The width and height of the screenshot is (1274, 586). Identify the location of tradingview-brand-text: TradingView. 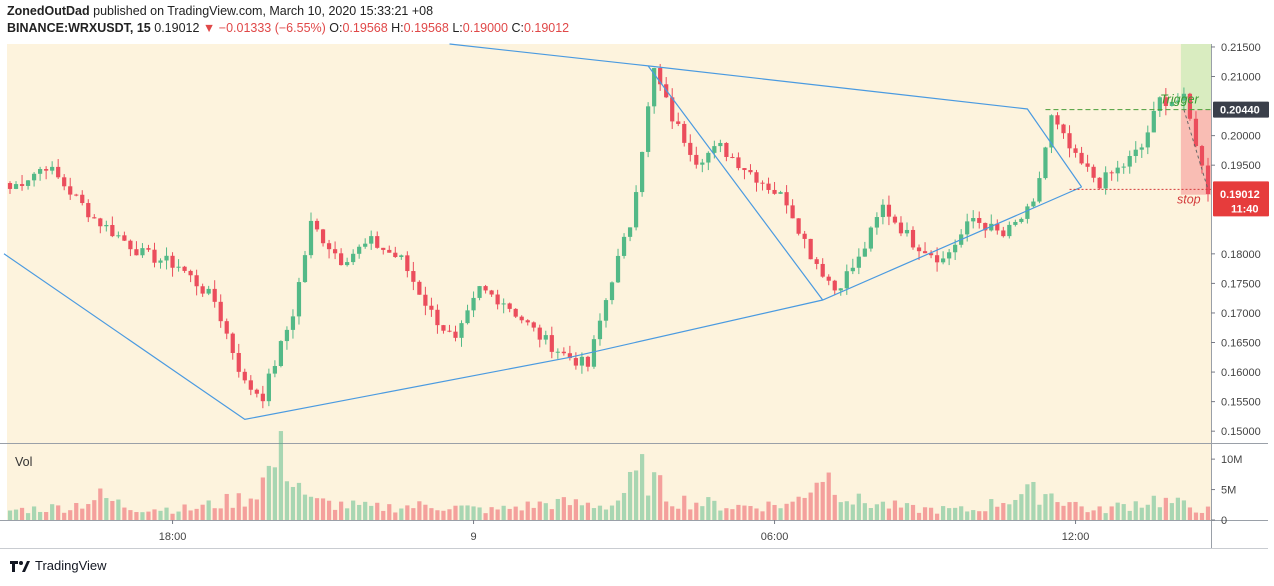
(71, 565).